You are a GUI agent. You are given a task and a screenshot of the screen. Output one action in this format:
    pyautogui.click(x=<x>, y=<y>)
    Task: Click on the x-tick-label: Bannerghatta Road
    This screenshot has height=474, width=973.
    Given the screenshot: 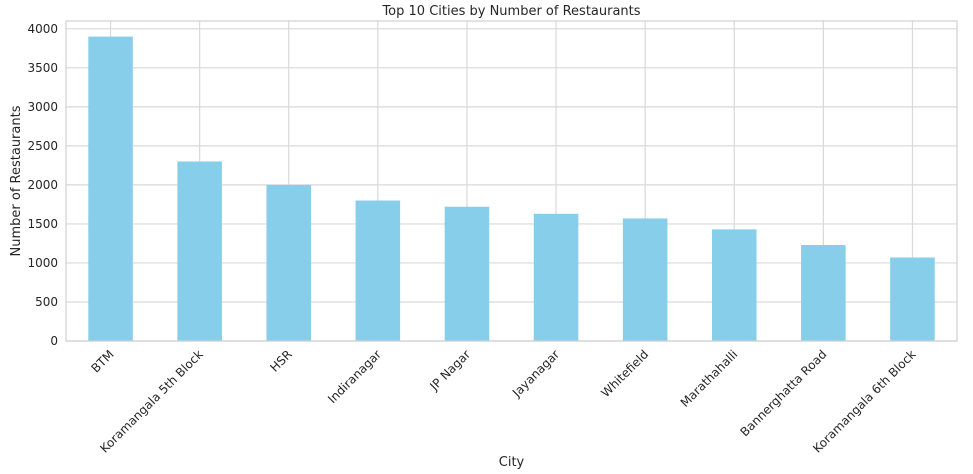 What is the action you would take?
    pyautogui.click(x=783, y=393)
    